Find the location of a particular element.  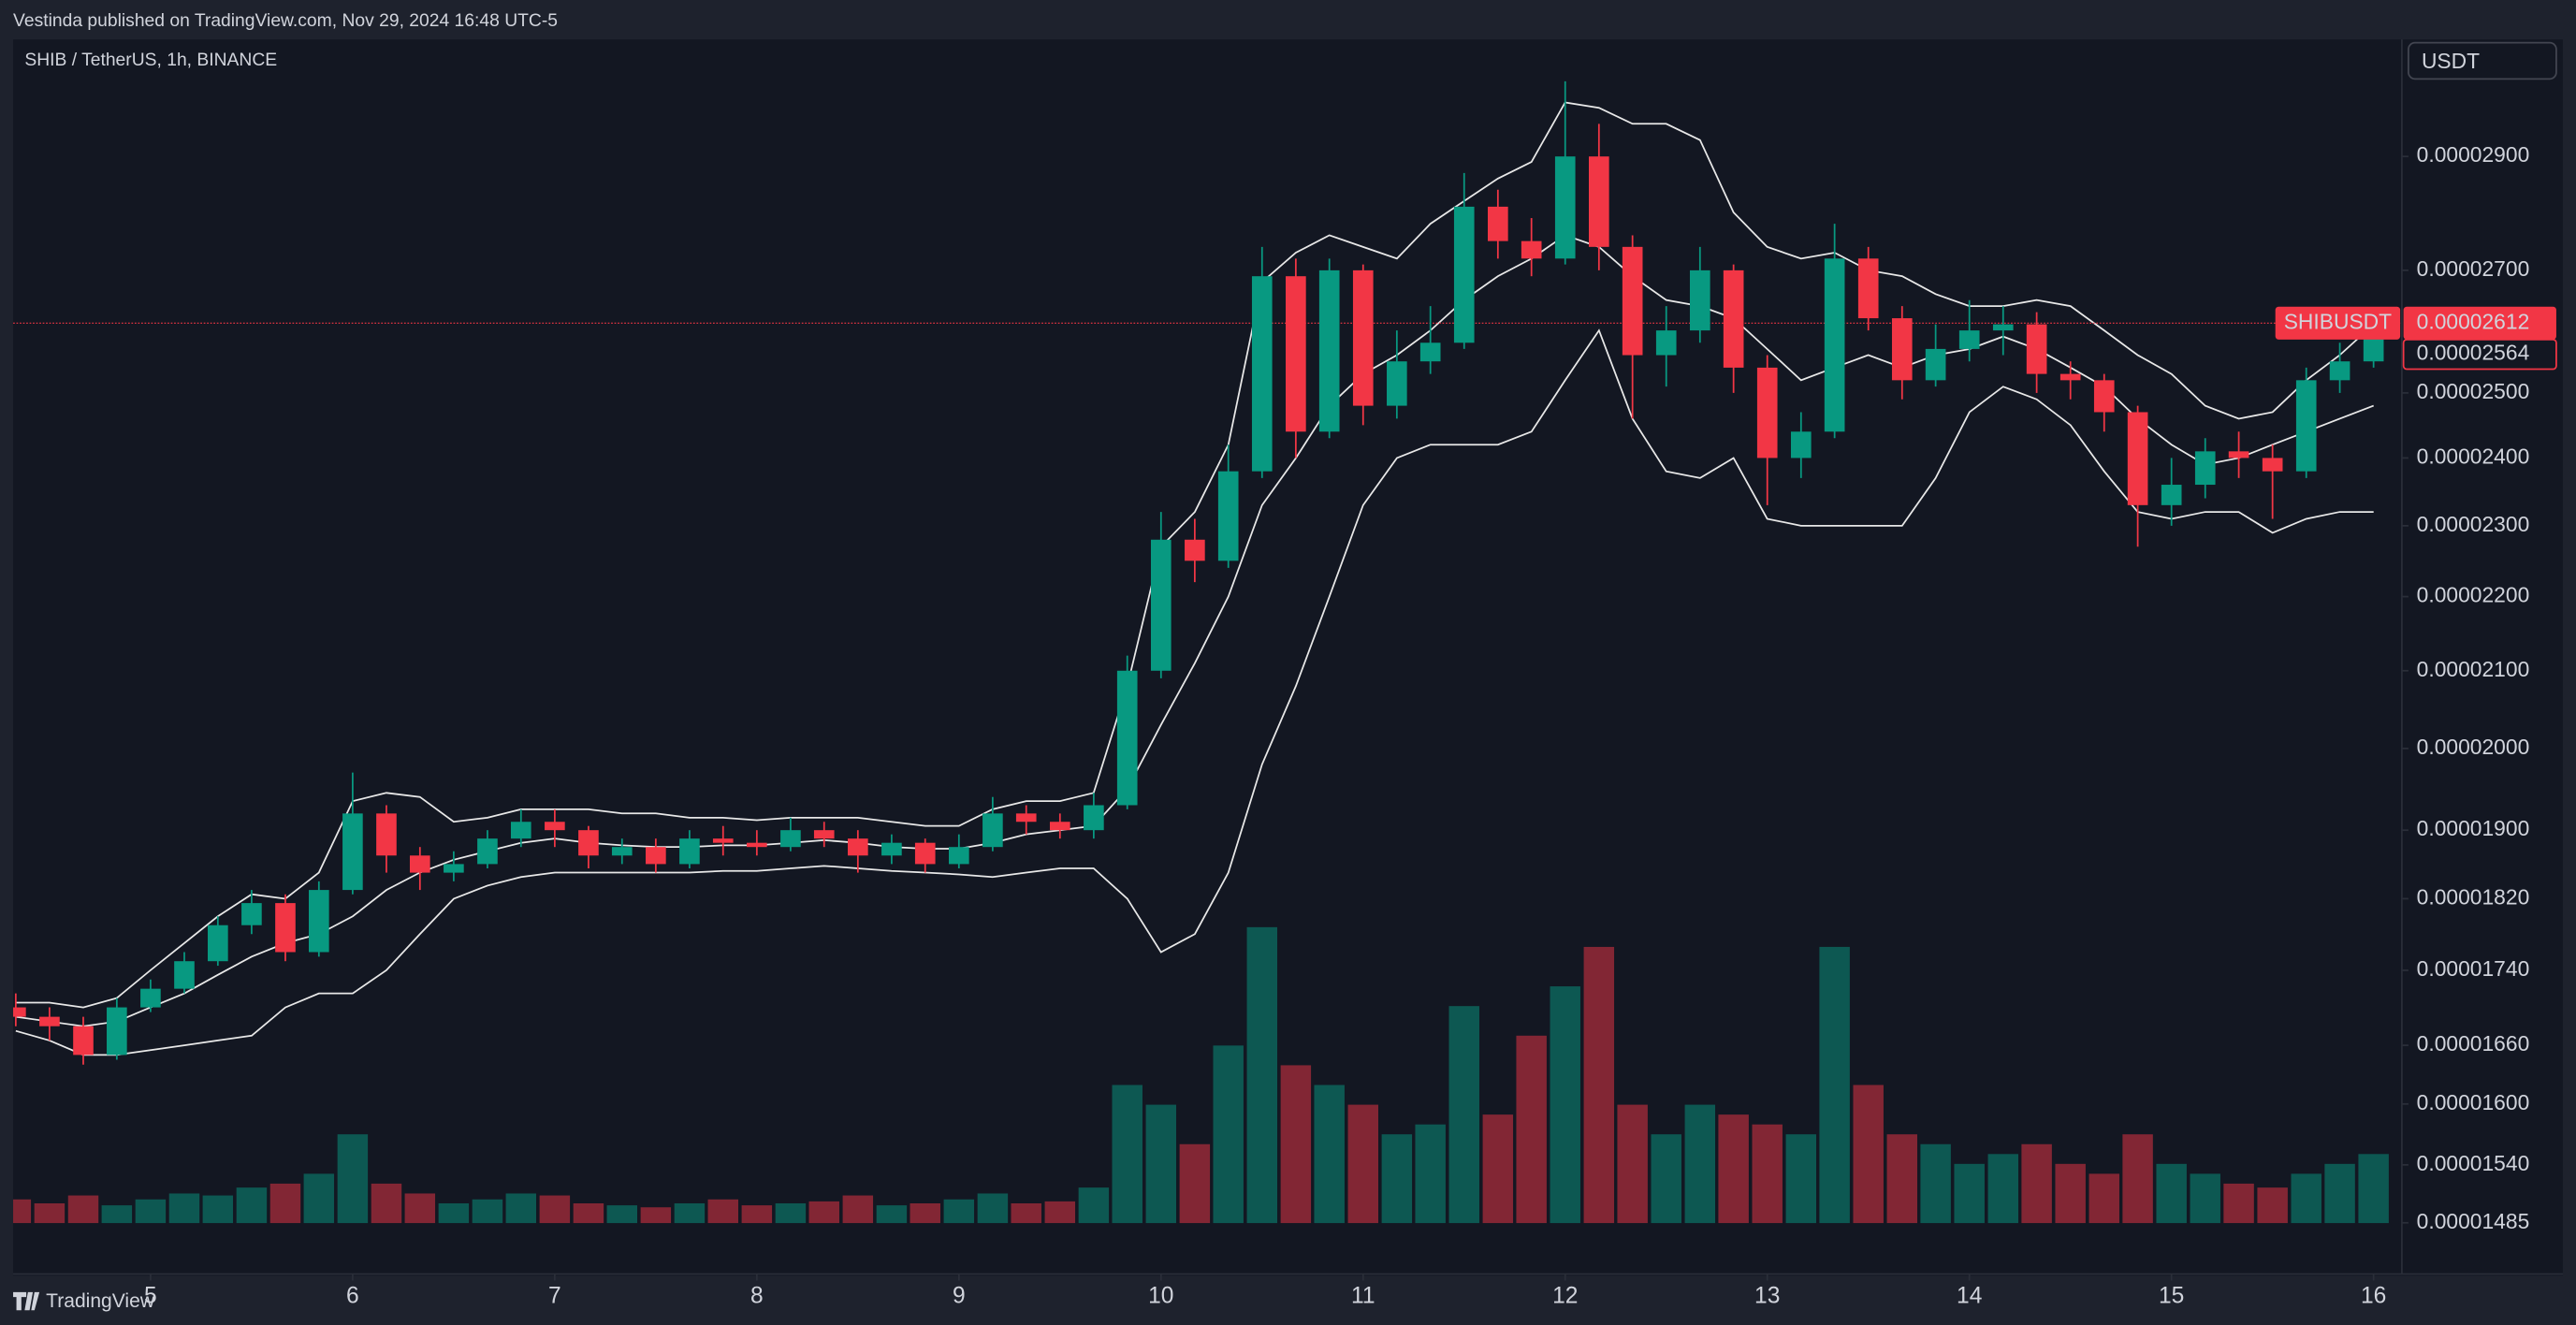

y-tick-label: 0.00002400 is located at coordinates (2473, 456).